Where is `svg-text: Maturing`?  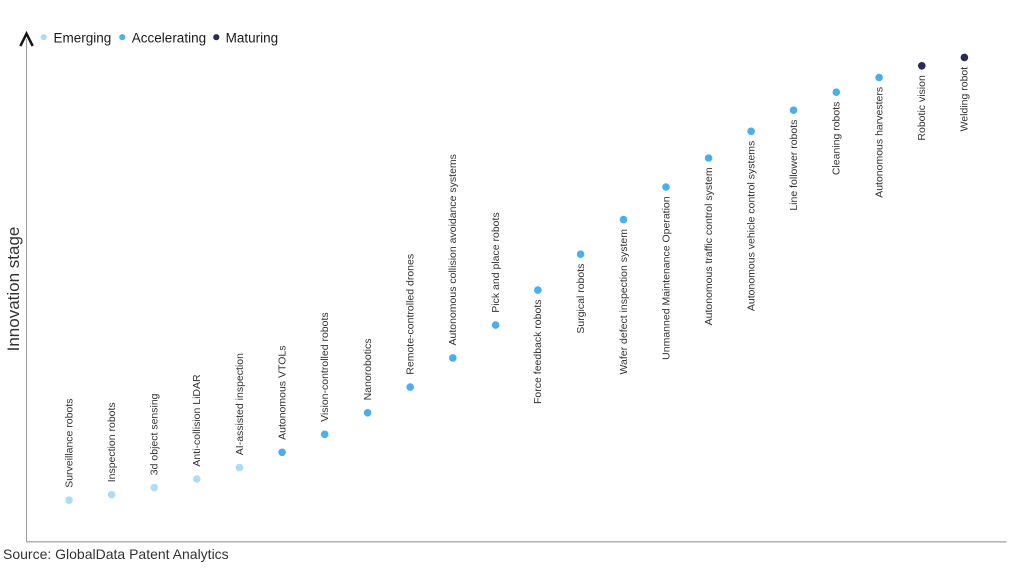 svg-text: Maturing is located at coordinates (252, 37).